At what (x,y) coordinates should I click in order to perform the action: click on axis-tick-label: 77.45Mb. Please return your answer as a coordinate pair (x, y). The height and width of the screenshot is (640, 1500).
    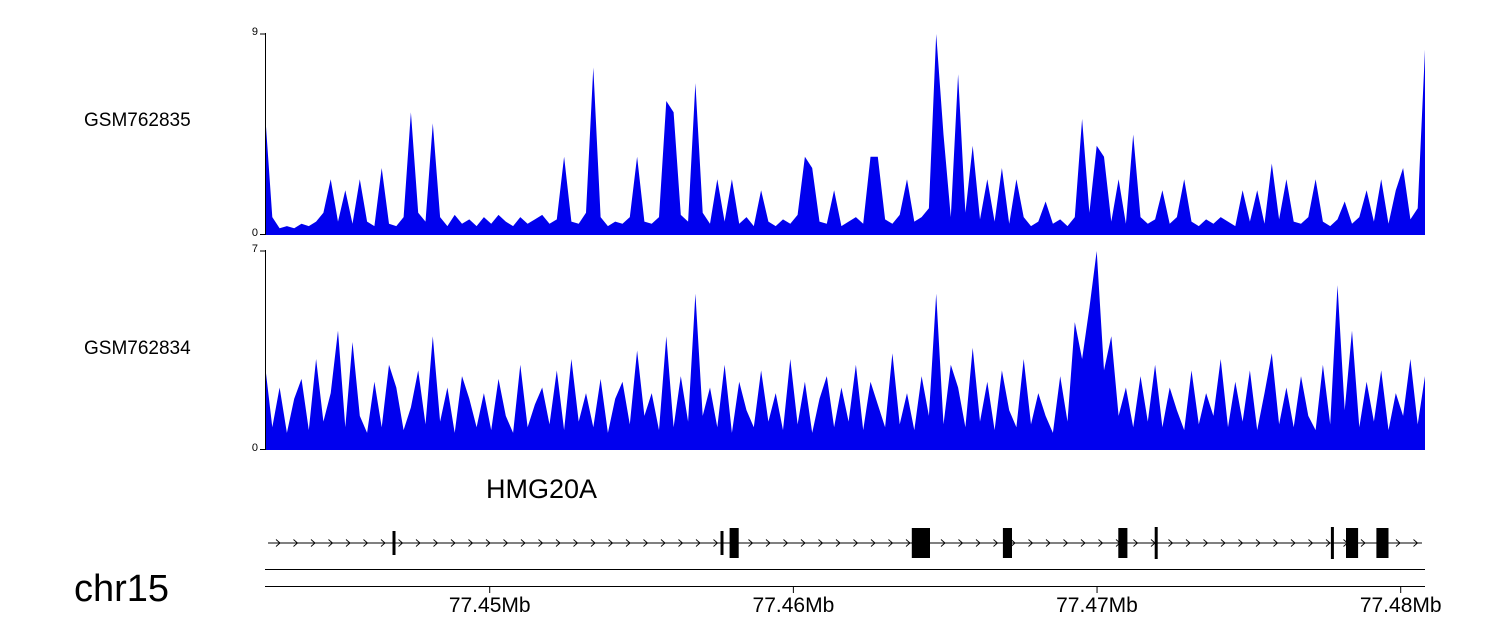
    Looking at the image, I should click on (490, 605).